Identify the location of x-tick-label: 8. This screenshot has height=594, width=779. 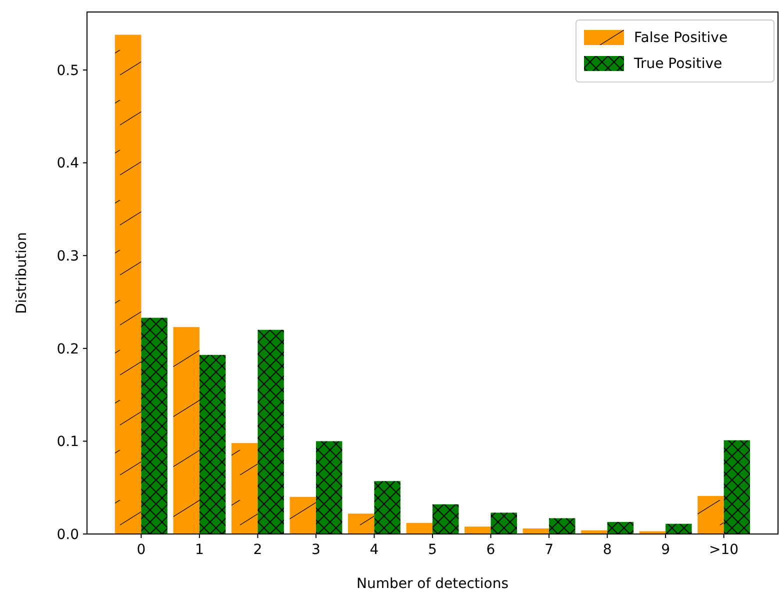
(607, 550).